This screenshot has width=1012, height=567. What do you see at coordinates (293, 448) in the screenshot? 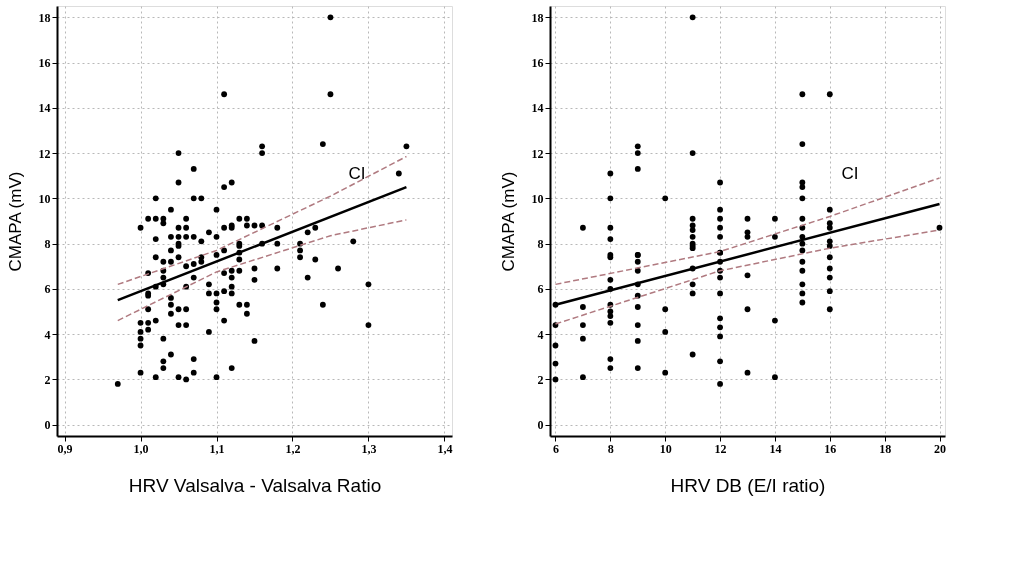
I see `x-tick-label: 1,2` at bounding box center [293, 448].